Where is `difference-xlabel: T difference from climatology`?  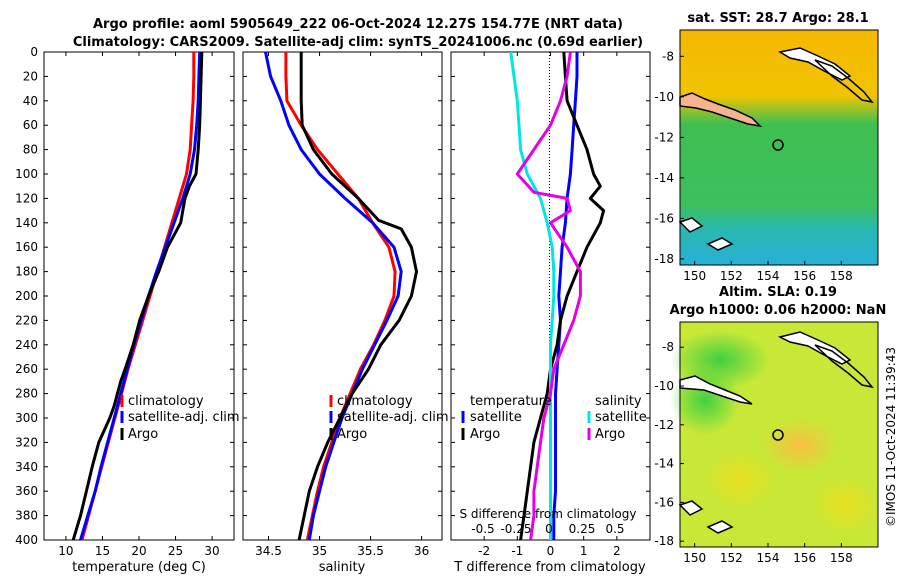
difference-xlabel: T difference from climatology is located at coordinates (549, 567).